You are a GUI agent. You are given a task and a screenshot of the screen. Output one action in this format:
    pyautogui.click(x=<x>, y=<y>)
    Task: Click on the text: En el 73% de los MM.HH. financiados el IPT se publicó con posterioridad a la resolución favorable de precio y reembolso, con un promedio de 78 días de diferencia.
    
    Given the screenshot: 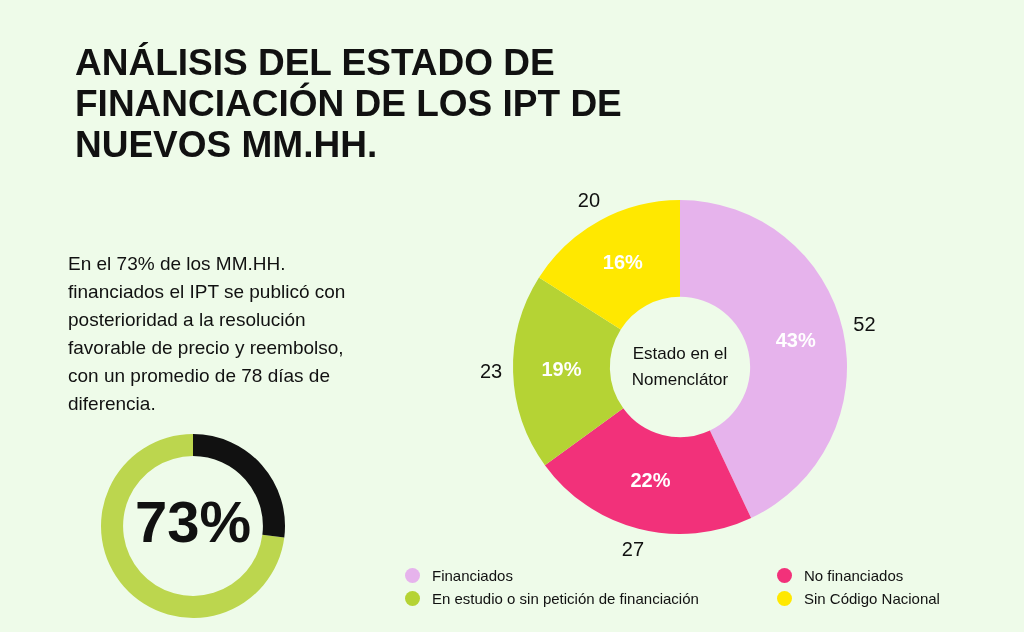 What is the action you would take?
    pyautogui.click(x=207, y=334)
    